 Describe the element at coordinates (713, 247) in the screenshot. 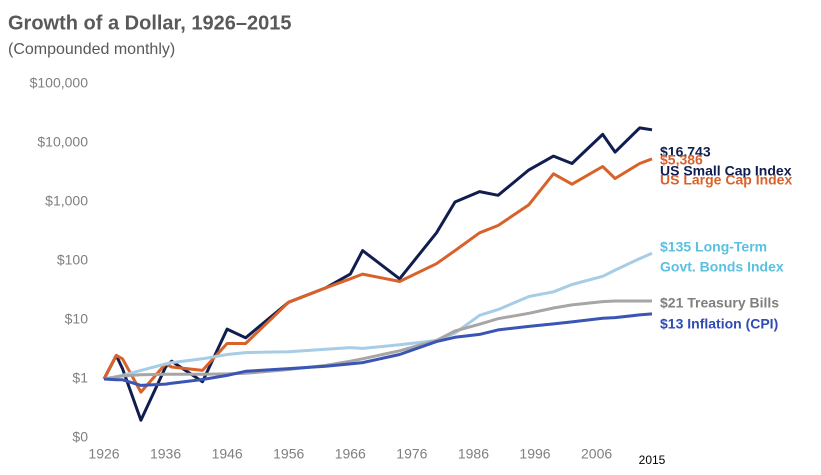

I see `series-label: $135 Long-Term` at that location.